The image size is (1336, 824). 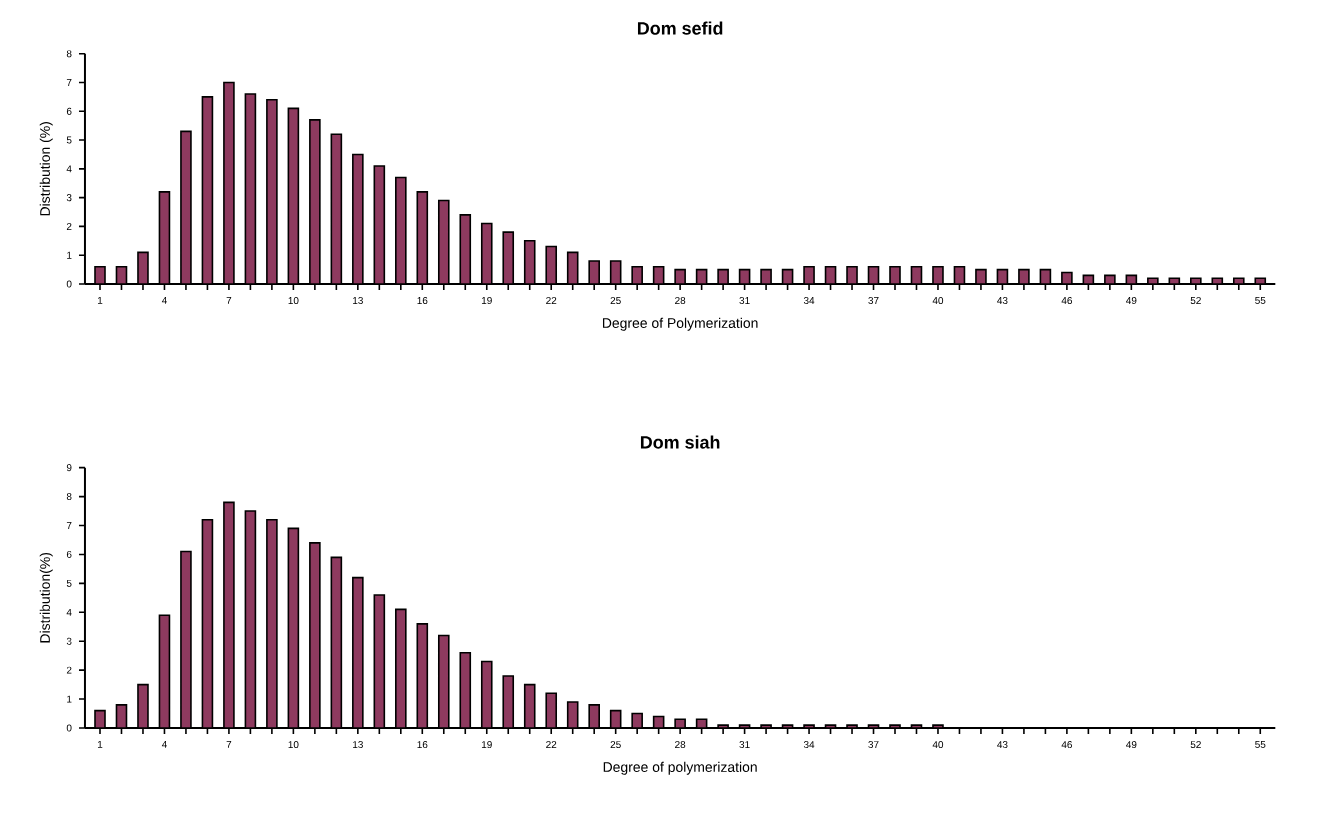 I want to click on chart-title: Dom siah, so click(x=680, y=442).